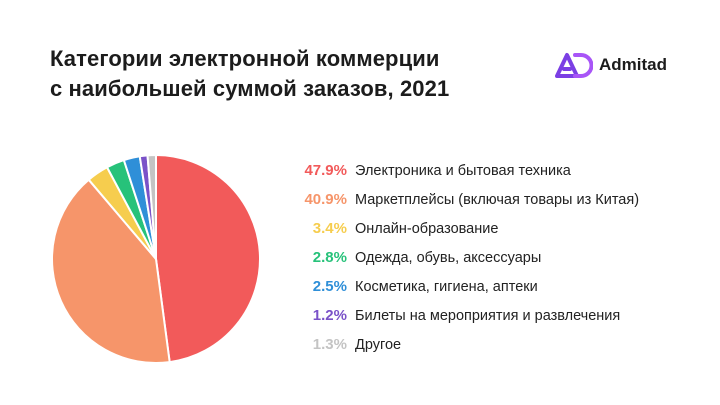 The height and width of the screenshot is (405, 720). Describe the element at coordinates (427, 229) in the screenshot. I see `legend-label: Онлайн-образование` at that location.